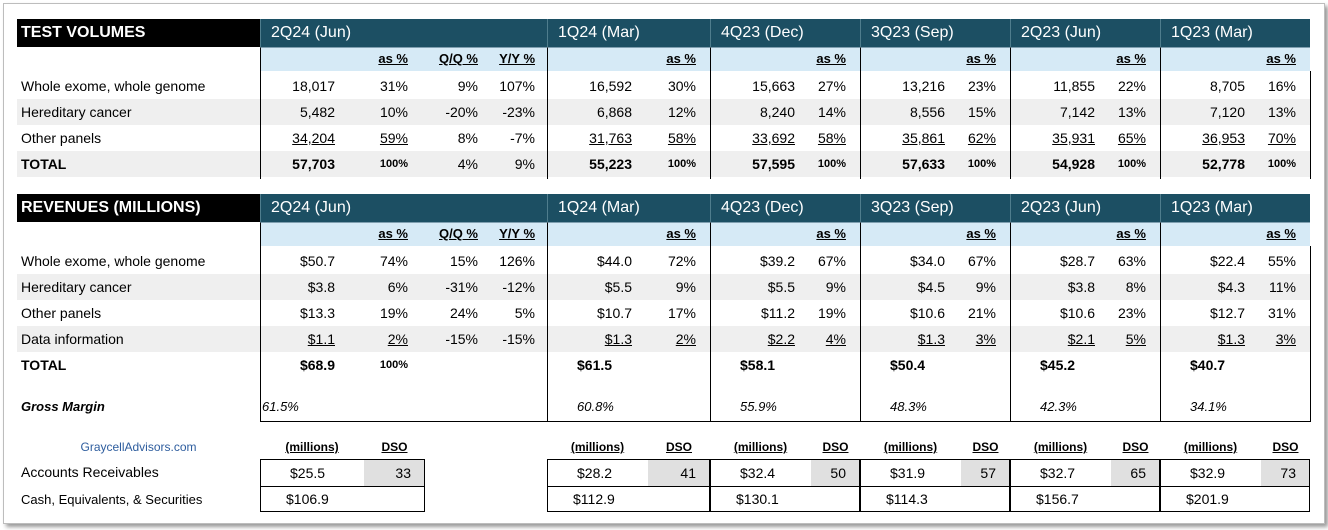 The image size is (1328, 530). I want to click on cell-value: $5.5, so click(618, 287).